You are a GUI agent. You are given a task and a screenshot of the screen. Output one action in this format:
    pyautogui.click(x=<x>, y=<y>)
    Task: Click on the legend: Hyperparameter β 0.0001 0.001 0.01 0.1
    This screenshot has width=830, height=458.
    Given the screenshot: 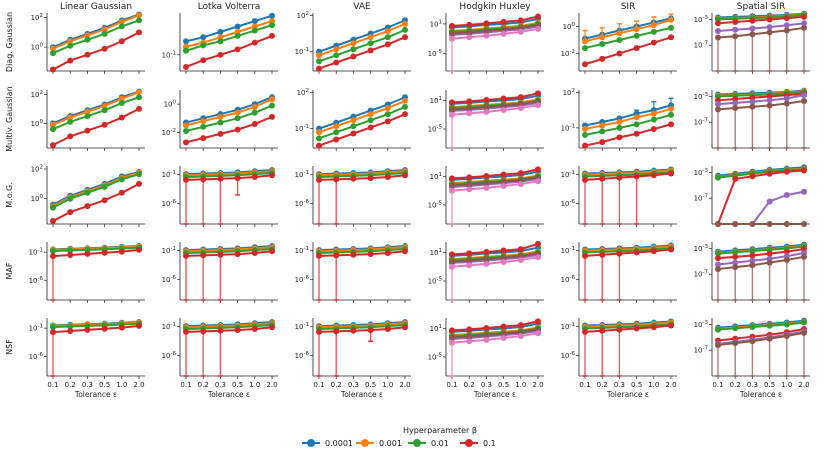 What is the action you would take?
    pyautogui.click(x=399, y=437)
    